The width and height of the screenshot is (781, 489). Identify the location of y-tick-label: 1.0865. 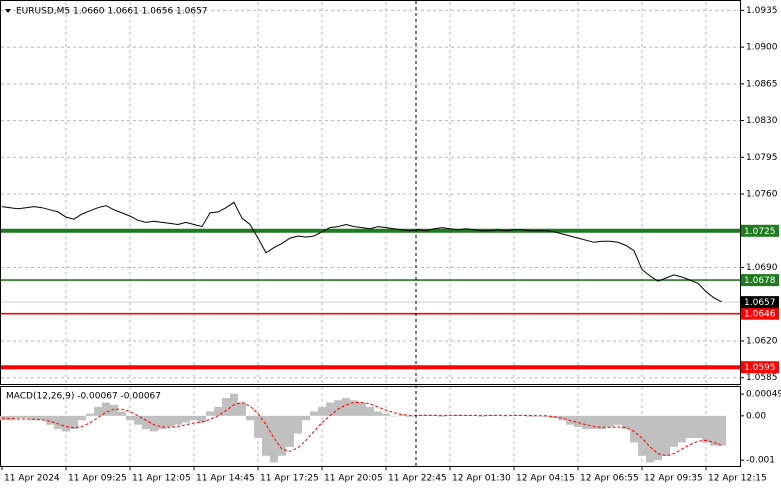
(762, 84).